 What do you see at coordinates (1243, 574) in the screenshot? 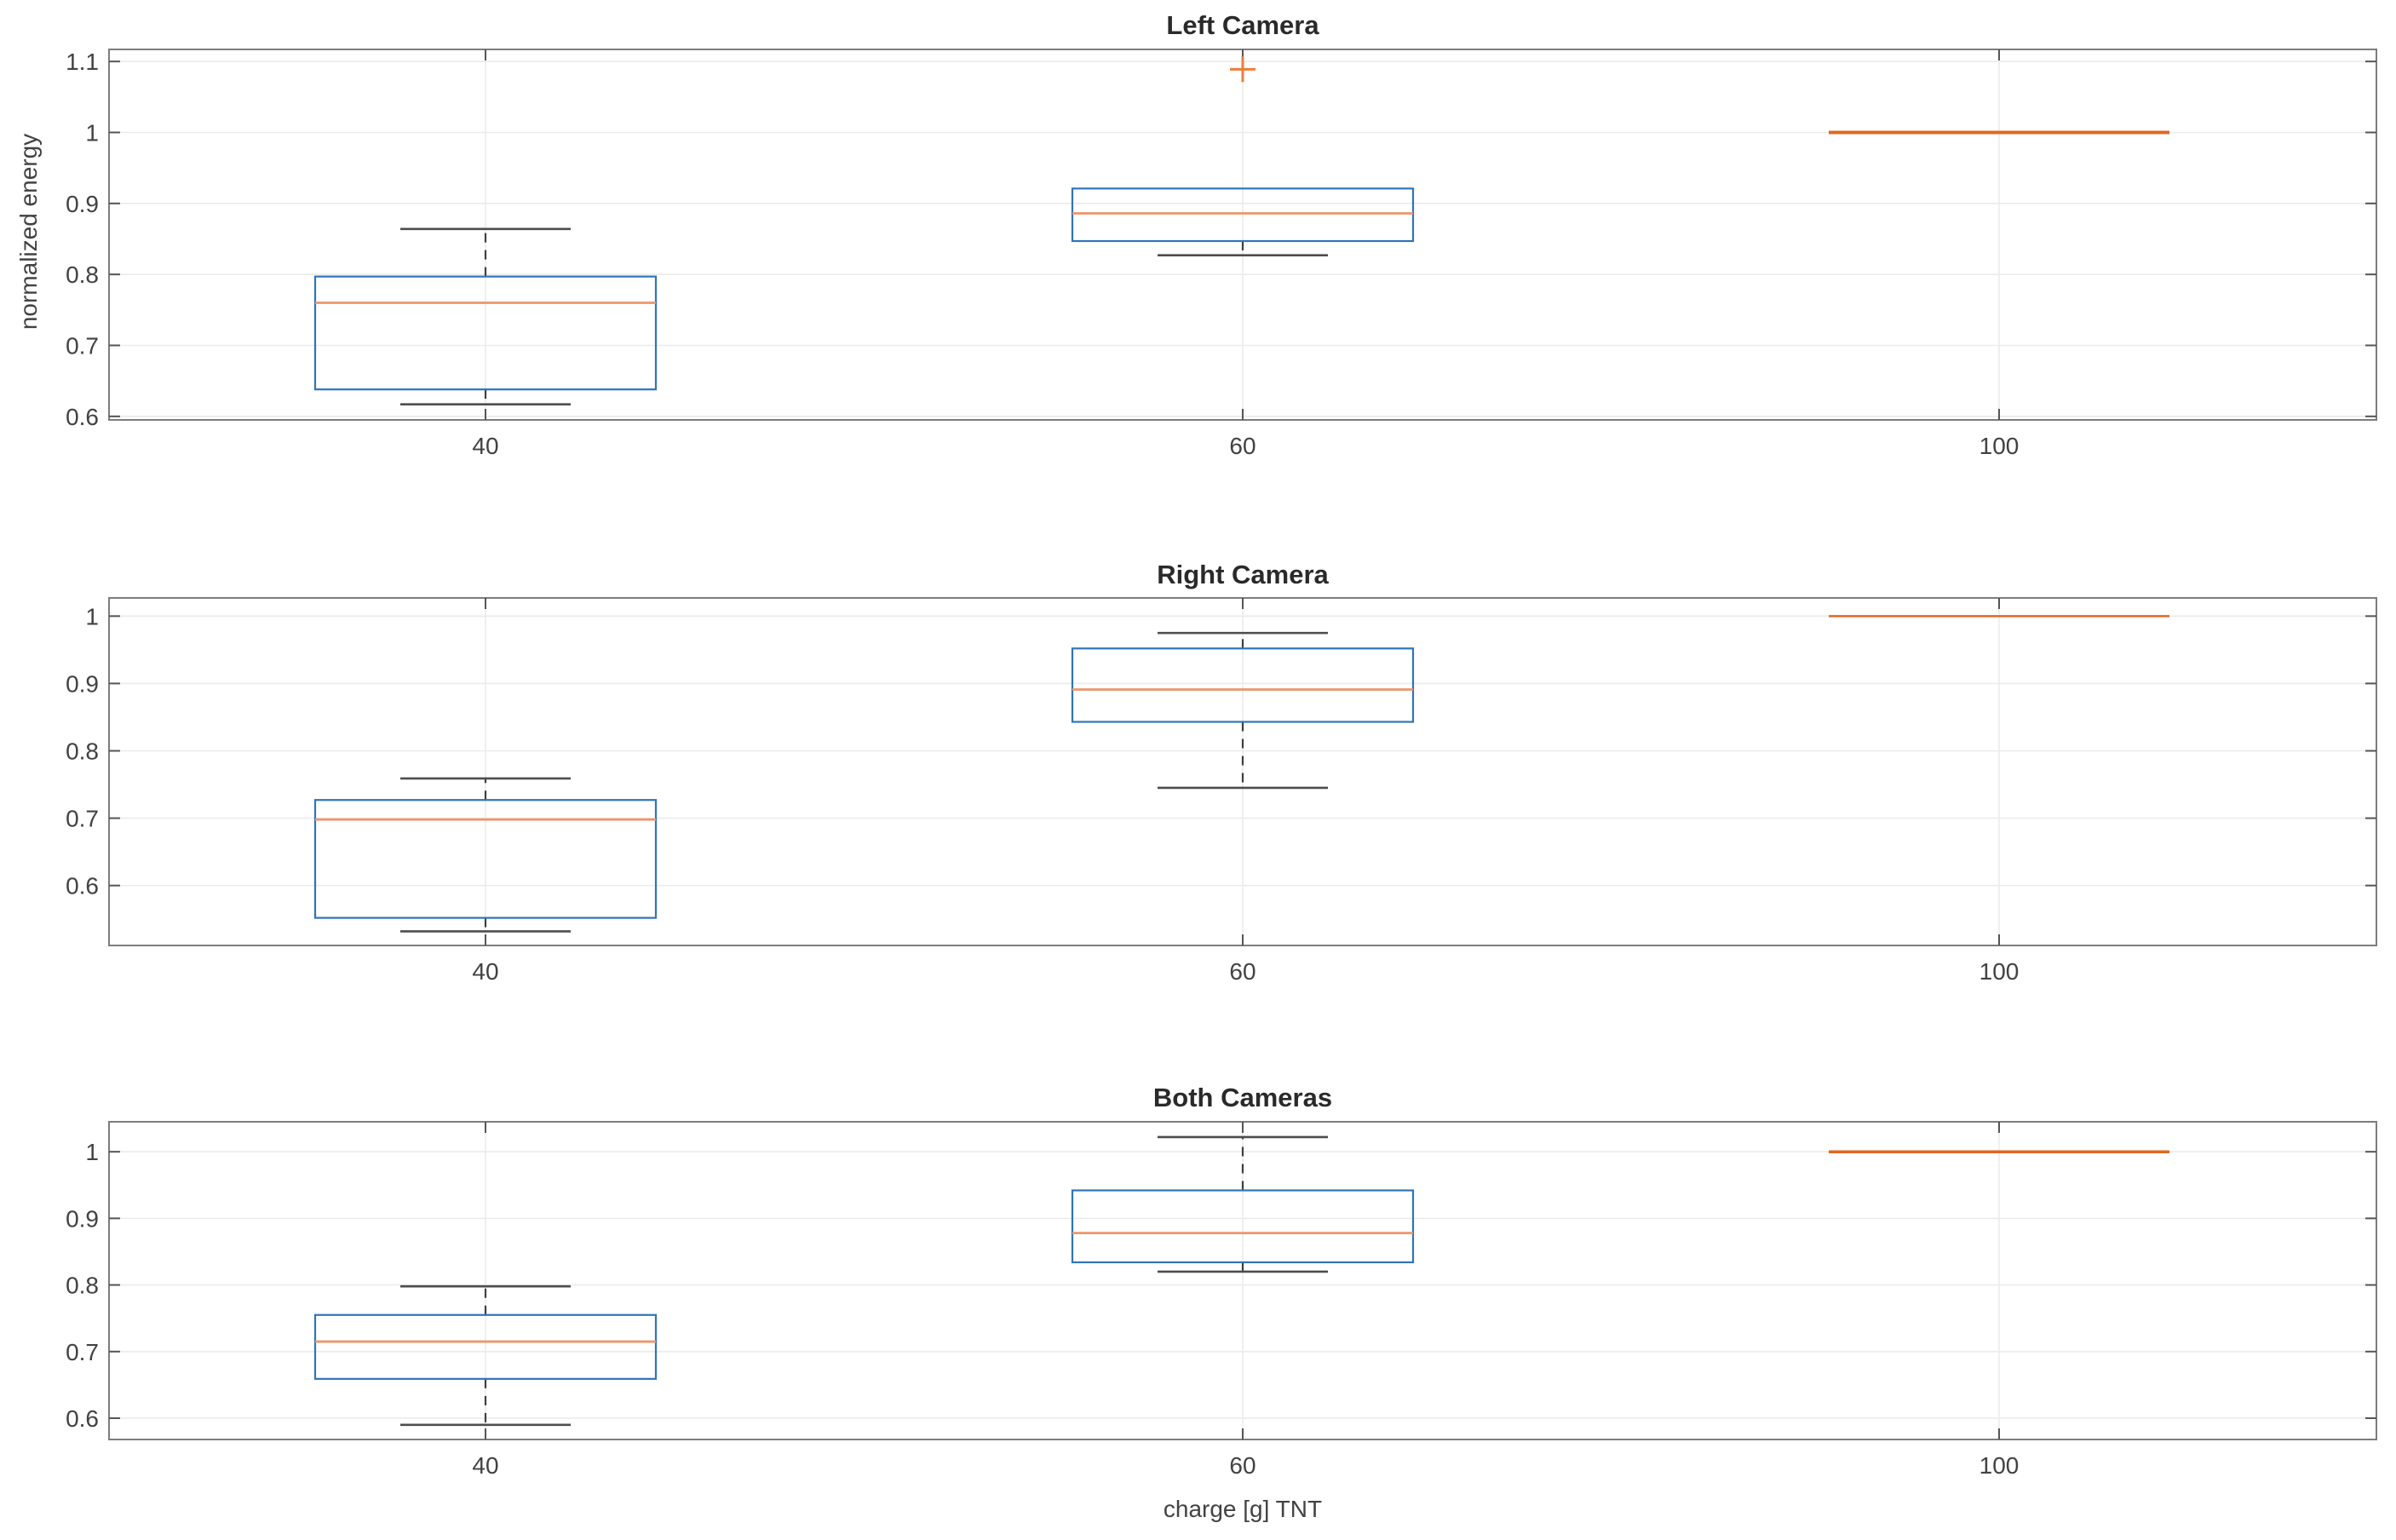
I see `subplot-title-right-camera: Right Camera` at bounding box center [1243, 574].